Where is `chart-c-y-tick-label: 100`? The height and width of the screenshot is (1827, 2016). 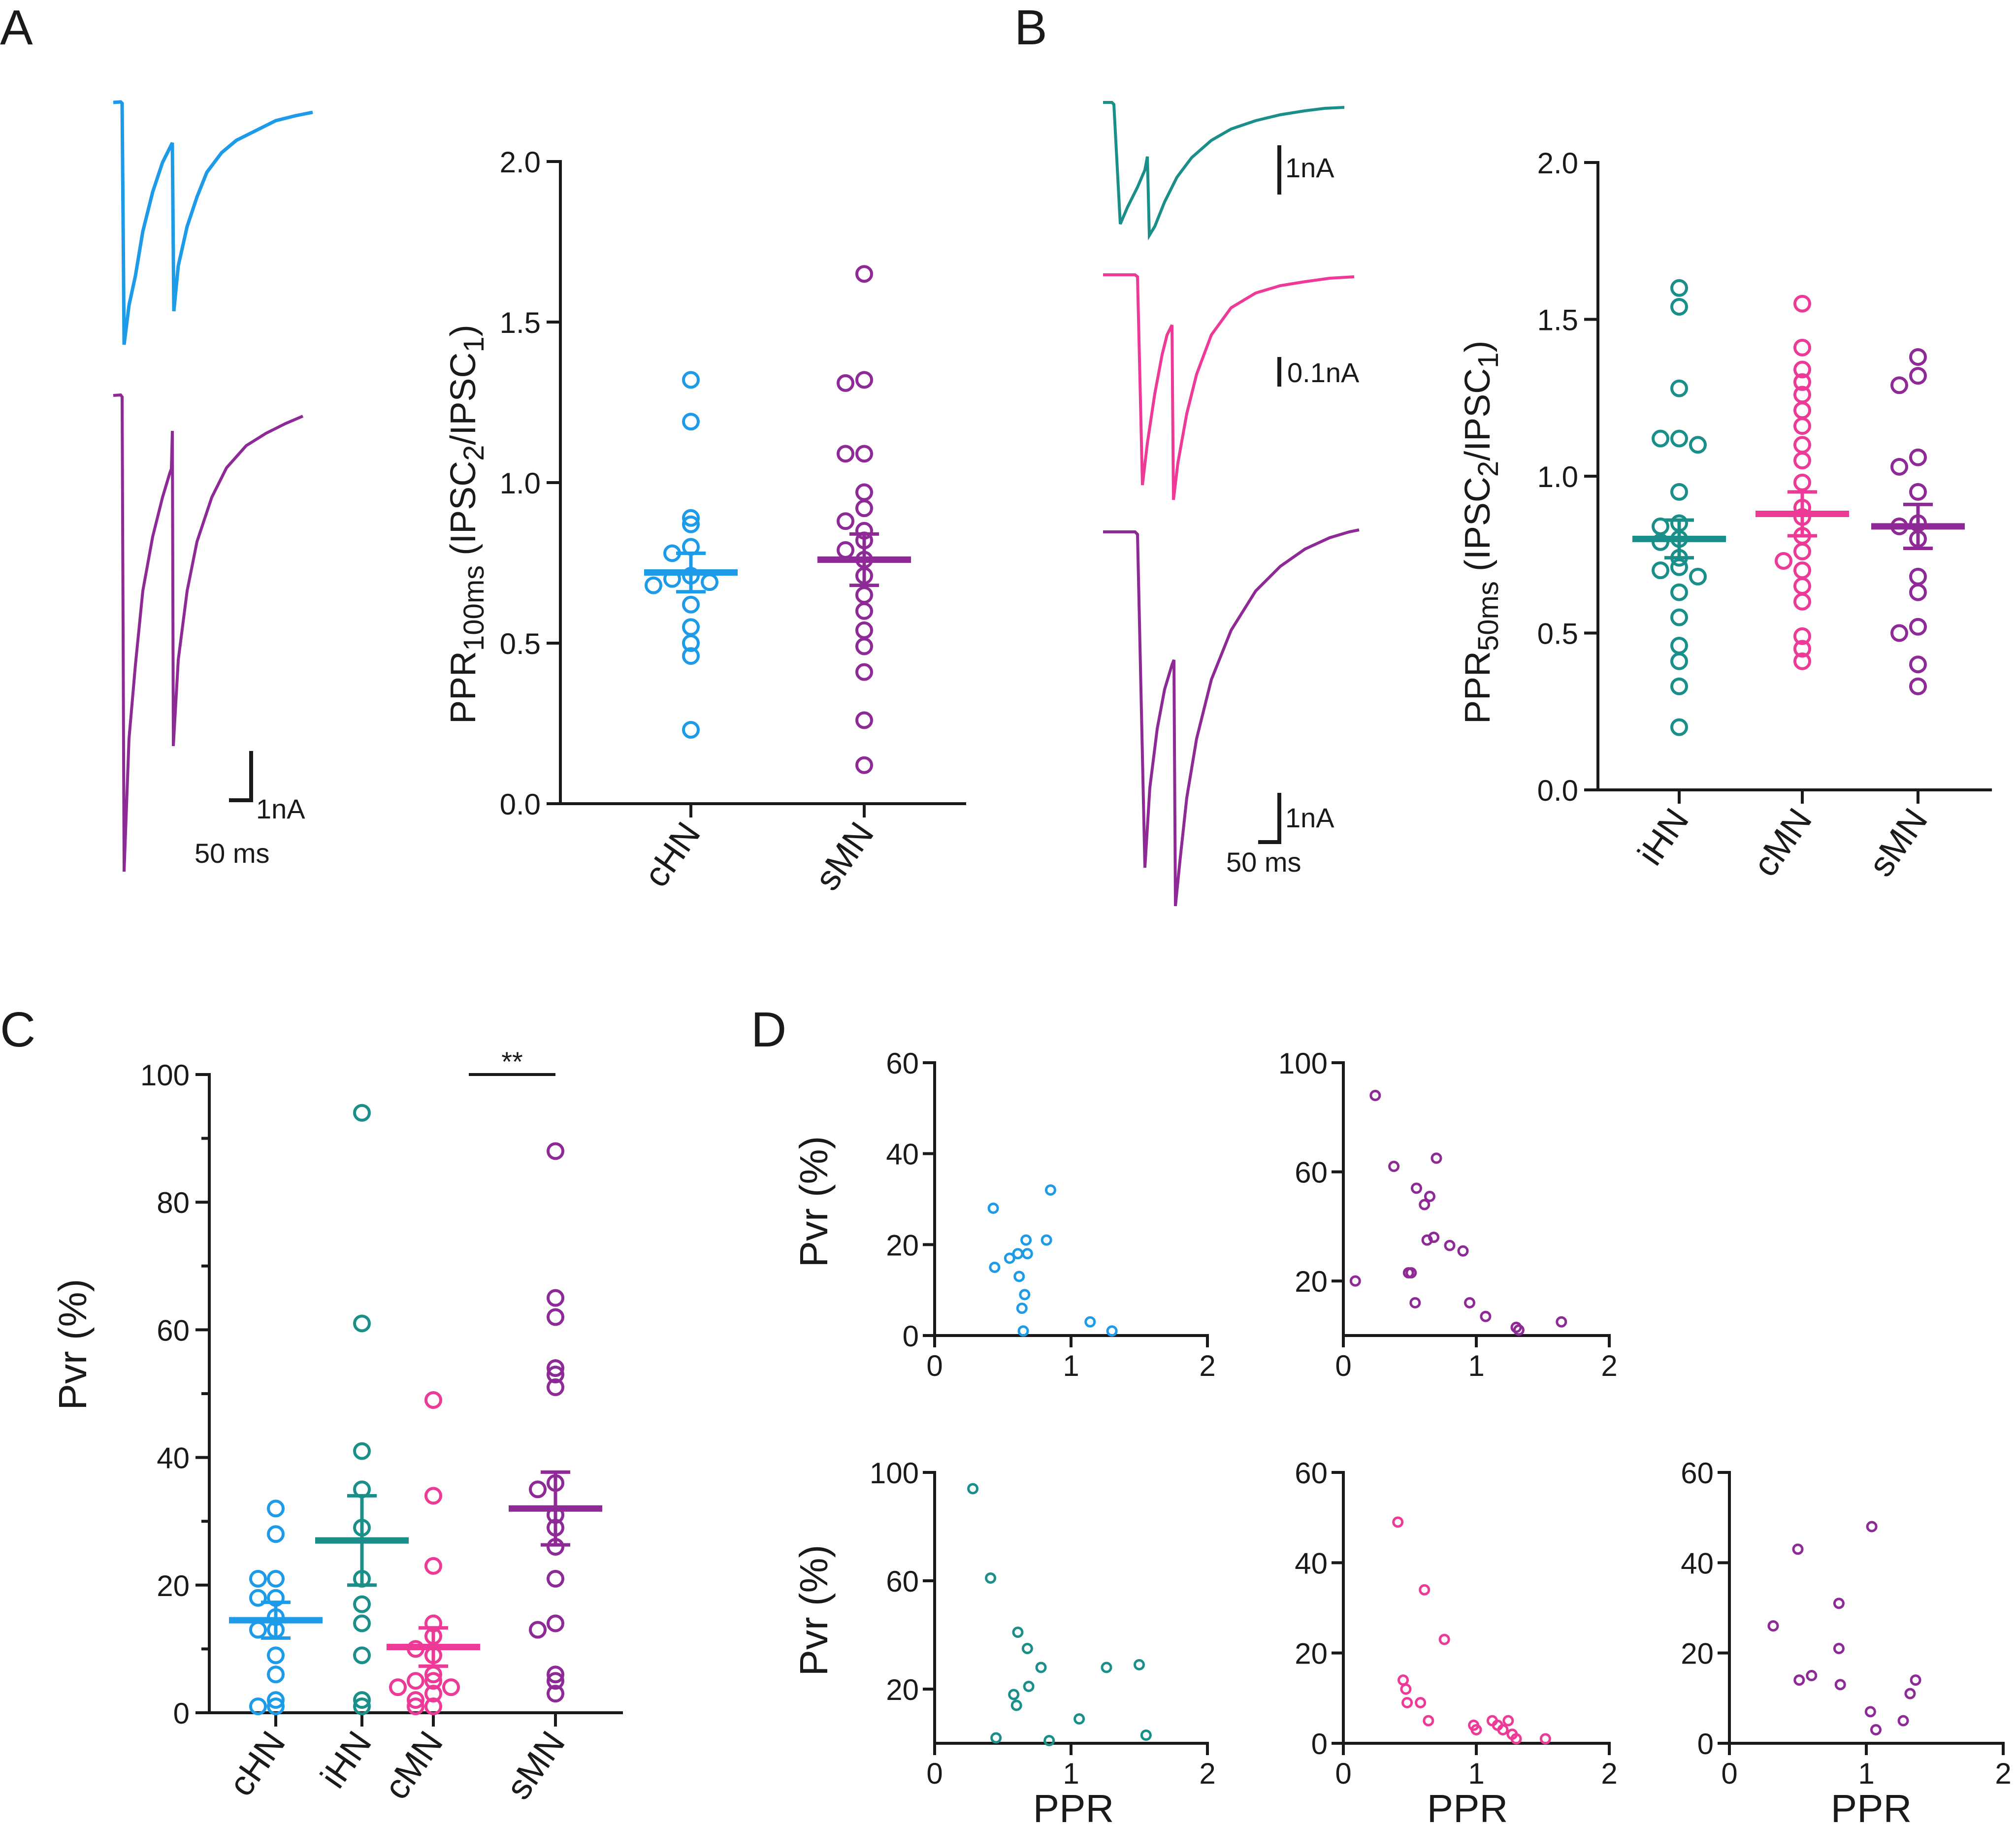
chart-c-y-tick-label: 100 is located at coordinates (165, 1075).